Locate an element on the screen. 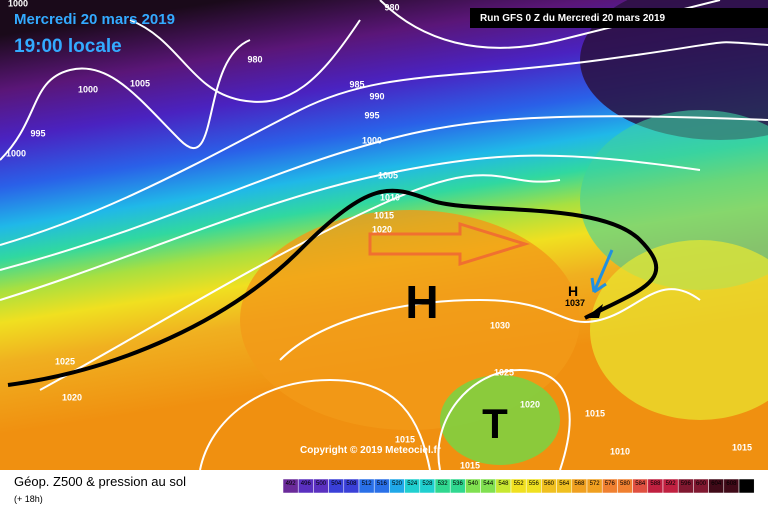  run-bg is located at coordinates (619, 18).